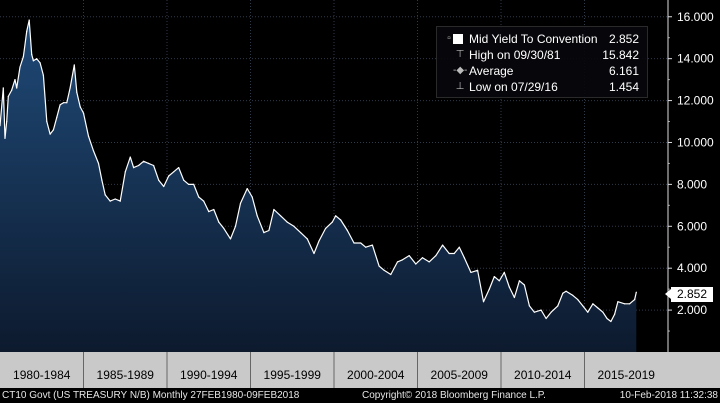 The width and height of the screenshot is (720, 403). Describe the element at coordinates (209, 375) in the screenshot. I see `x-tick-label: 1990-1994` at that location.